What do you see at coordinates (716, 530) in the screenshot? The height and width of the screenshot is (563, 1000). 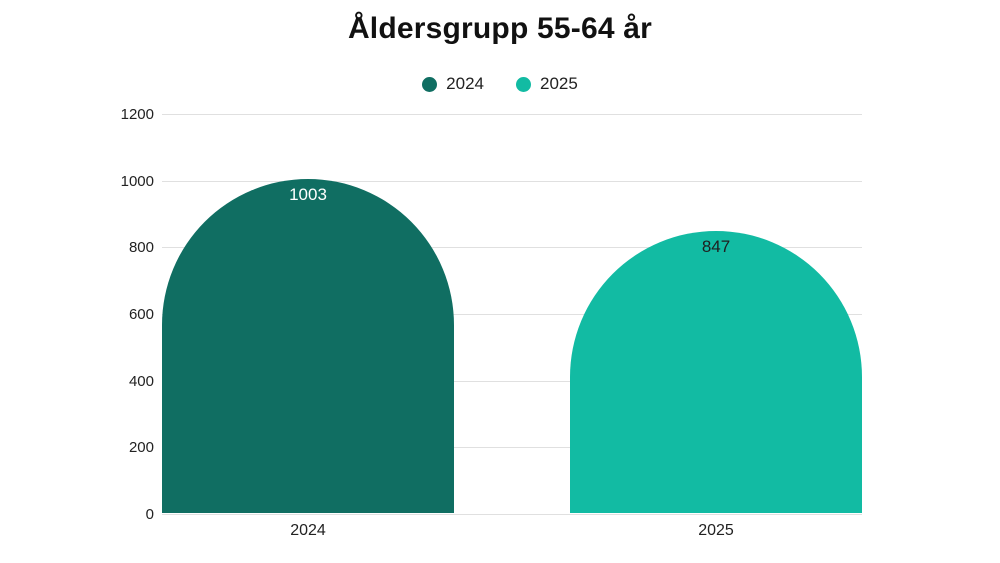 I see `x-tick-label-2025: 2025` at bounding box center [716, 530].